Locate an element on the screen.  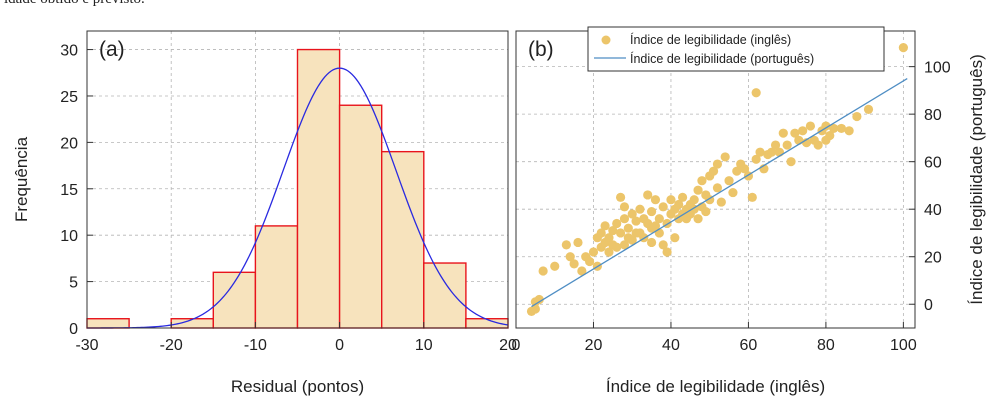
histogram-x-tick-label: -30 is located at coordinates (86, 345).